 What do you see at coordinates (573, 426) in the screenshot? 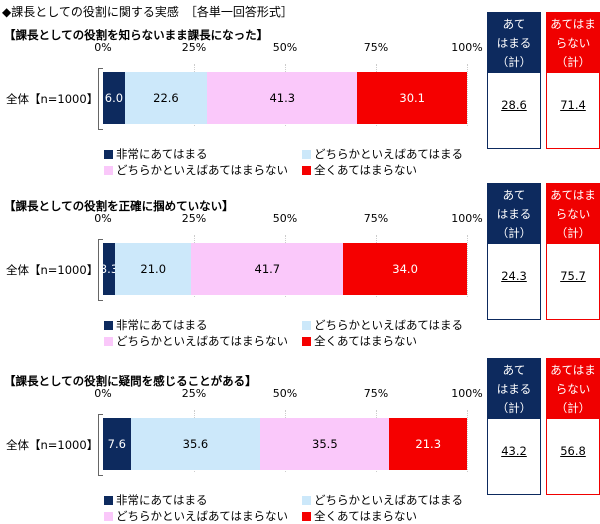
I see `not-applicable-total-box: あてはま らない （計） 56.8` at bounding box center [573, 426].